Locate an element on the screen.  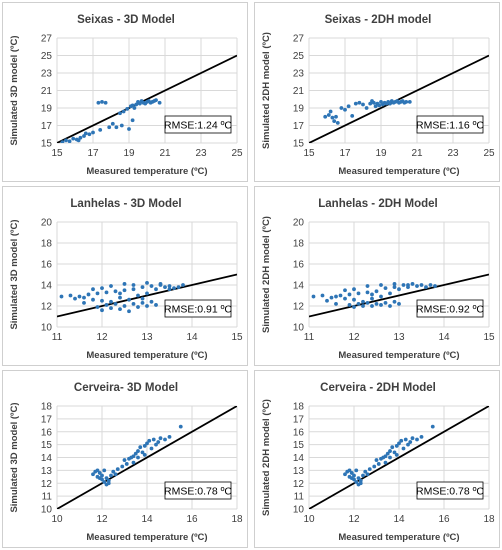
chart-title: Lanhelas - 3D Model is located at coordinates (125, 204).